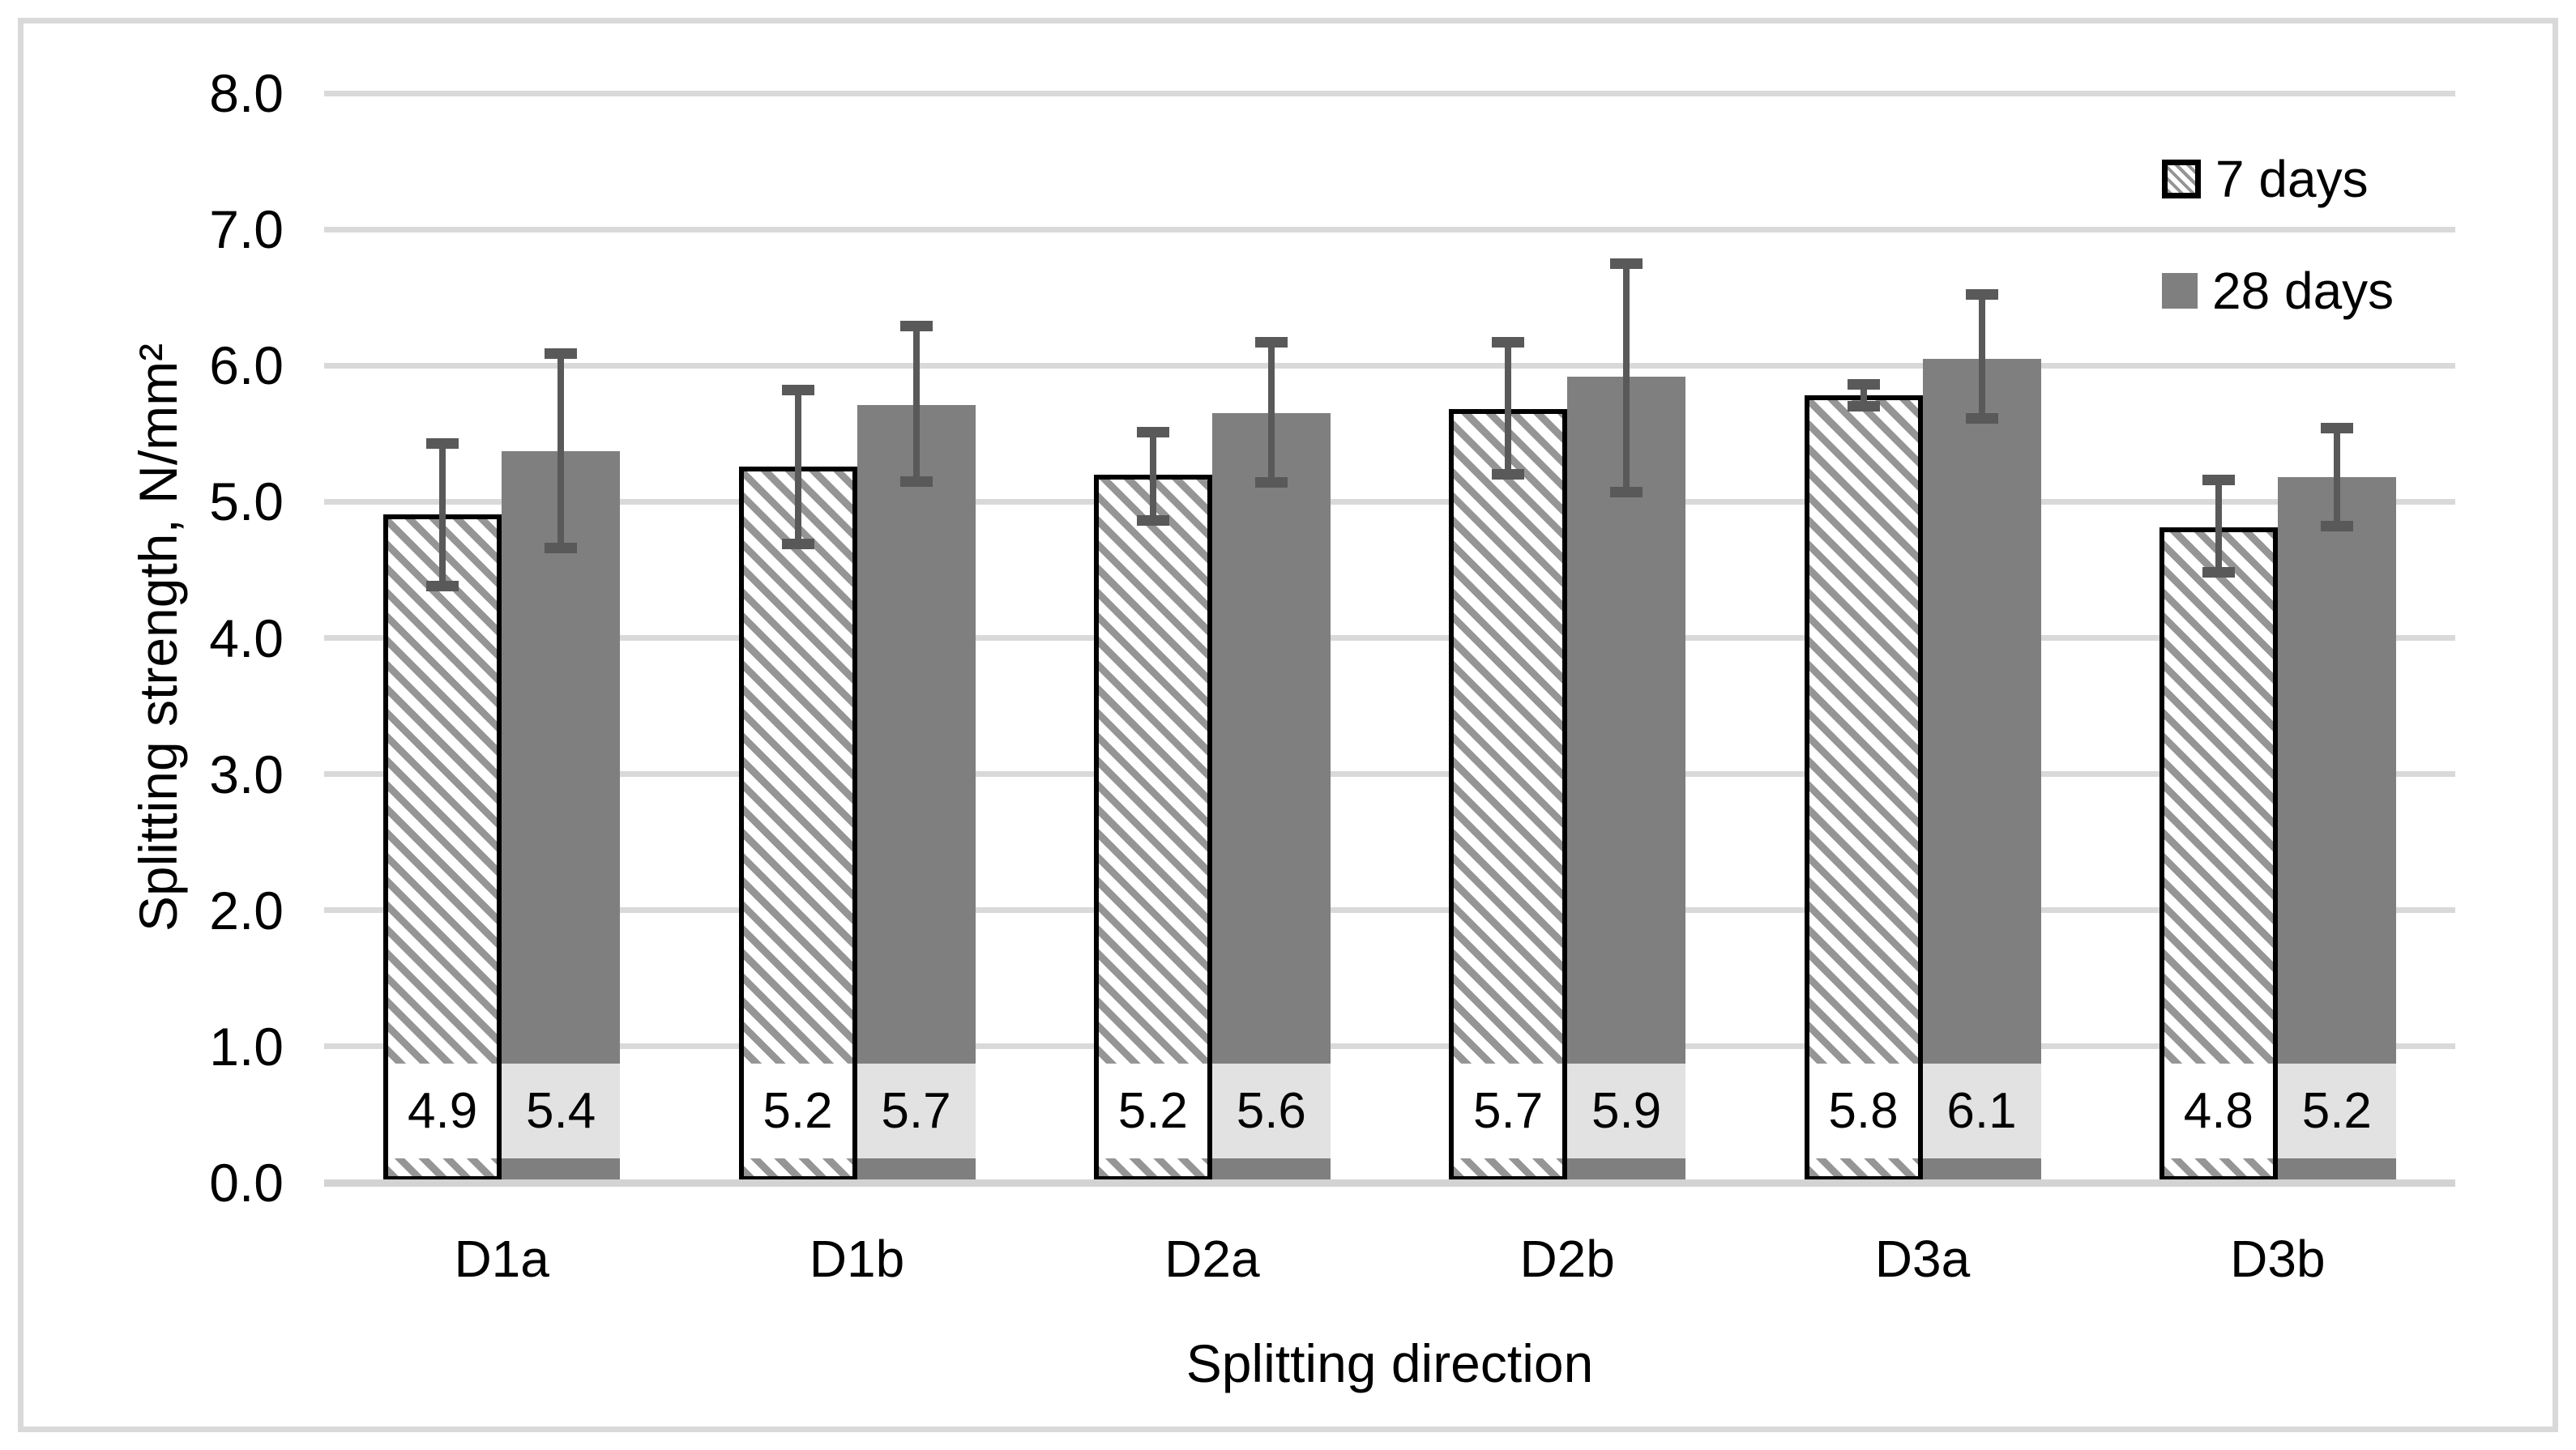  What do you see at coordinates (501, 1259) in the screenshot?
I see `x-tick-label-D1a: D1a` at bounding box center [501, 1259].